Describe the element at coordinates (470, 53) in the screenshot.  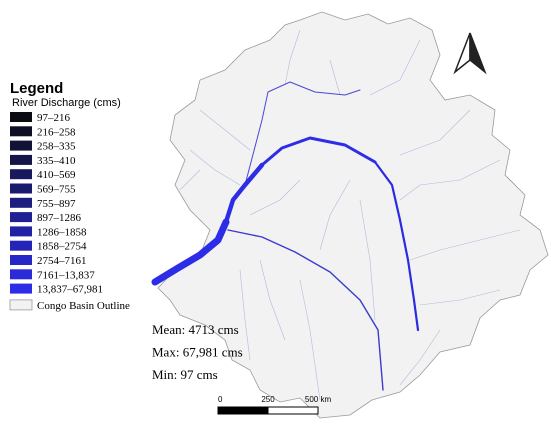
I see `north-arrow` at that location.